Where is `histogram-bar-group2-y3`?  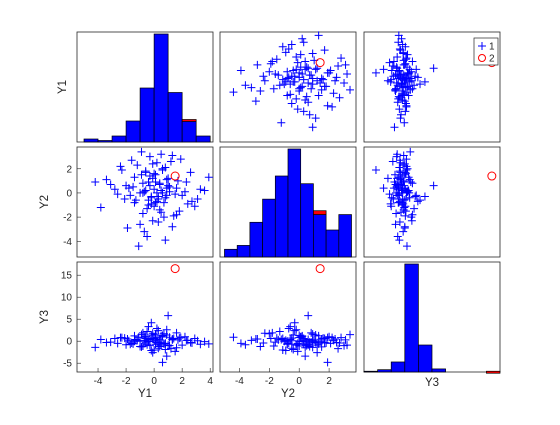 histogram-bar-group2-y3 is located at coordinates (493, 372).